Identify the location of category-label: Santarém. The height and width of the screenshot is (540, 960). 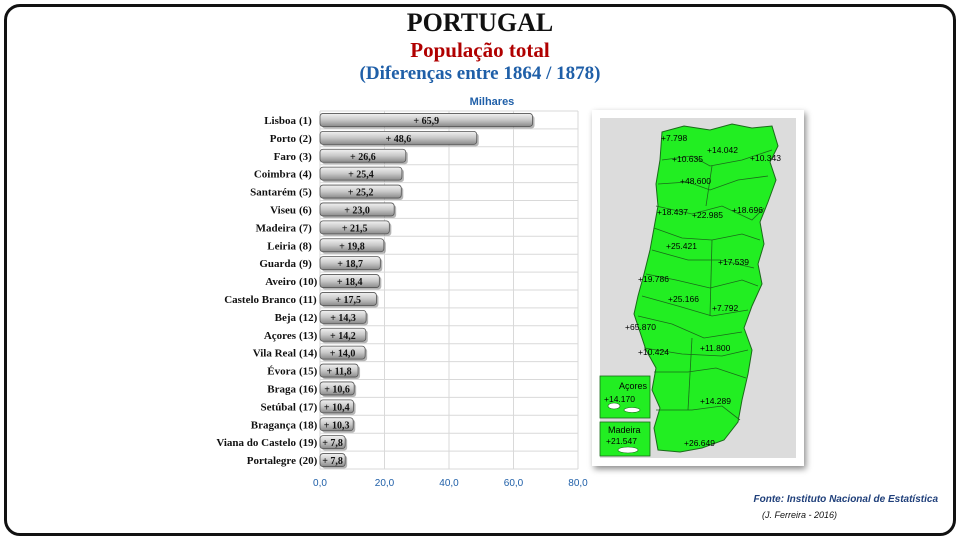
(273, 193).